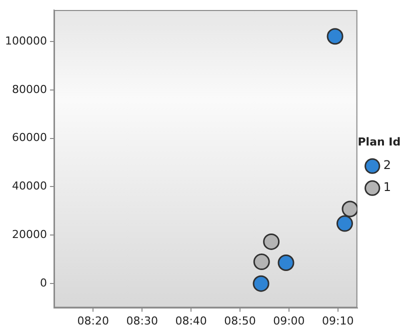 The width and height of the screenshot is (405, 335). Describe the element at coordinates (25, 41) in the screenshot. I see `y-tick-label: 100000` at that location.